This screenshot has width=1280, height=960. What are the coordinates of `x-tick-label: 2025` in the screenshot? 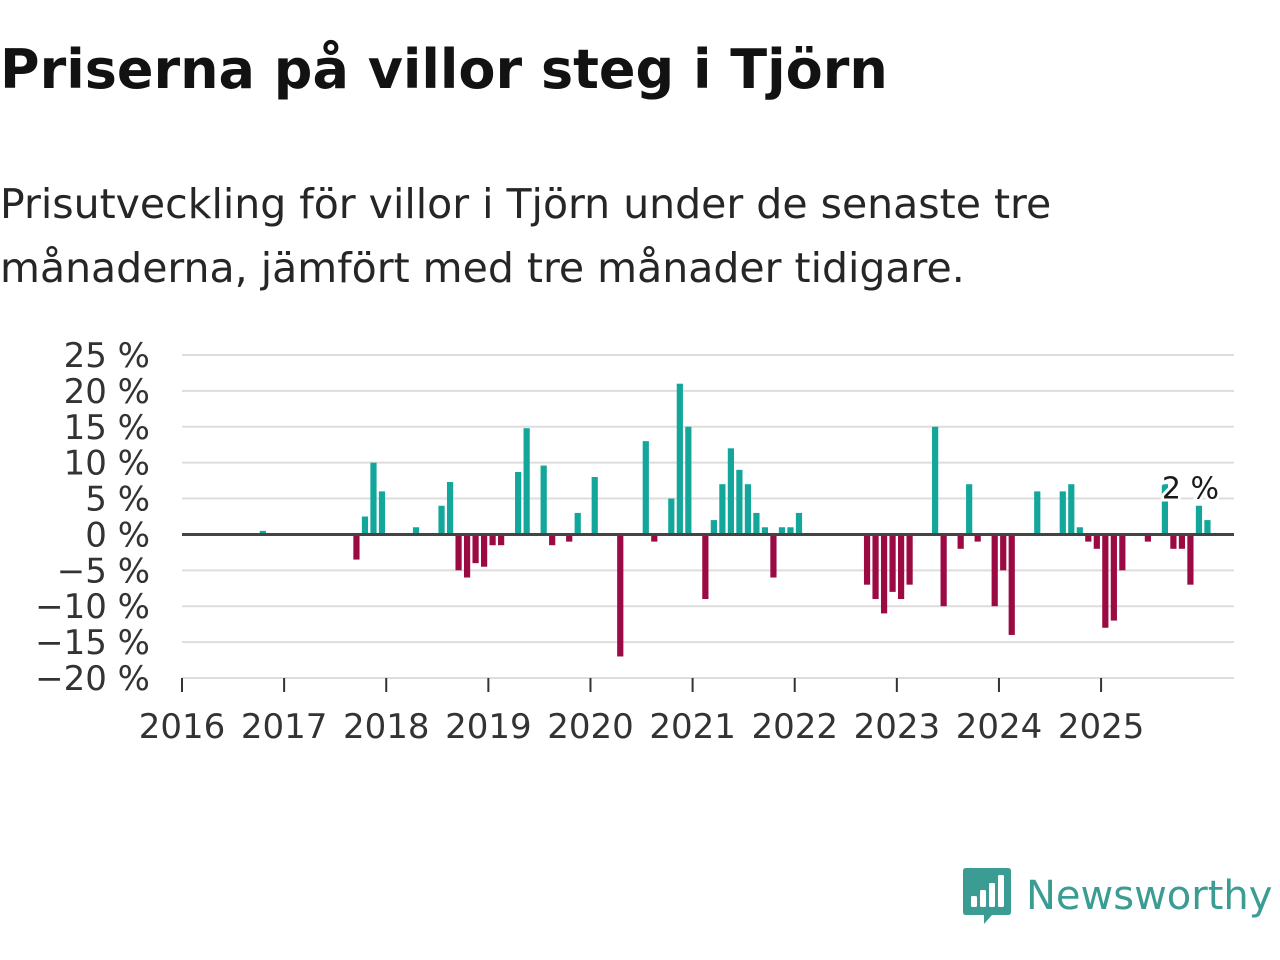 It's located at (1101, 723).